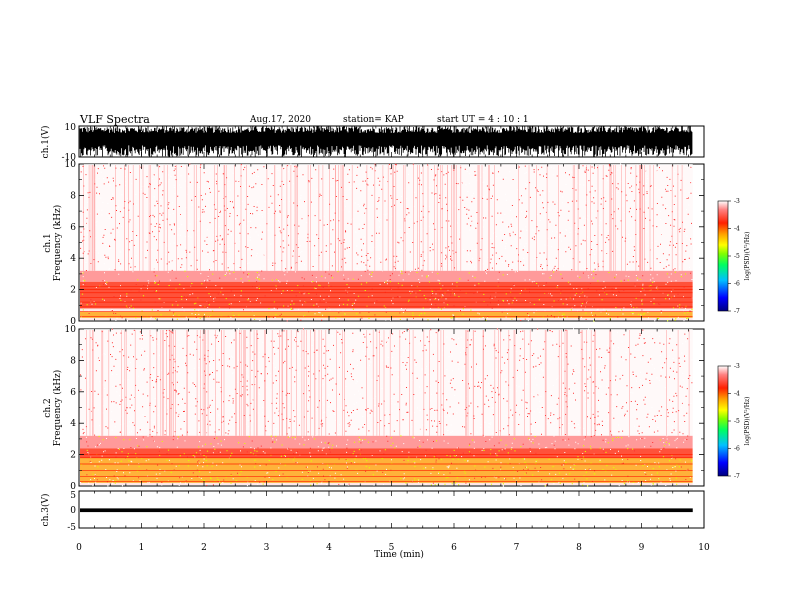  Describe the element at coordinates (373, 120) in the screenshot. I see `figure-station: station= KAP` at that location.